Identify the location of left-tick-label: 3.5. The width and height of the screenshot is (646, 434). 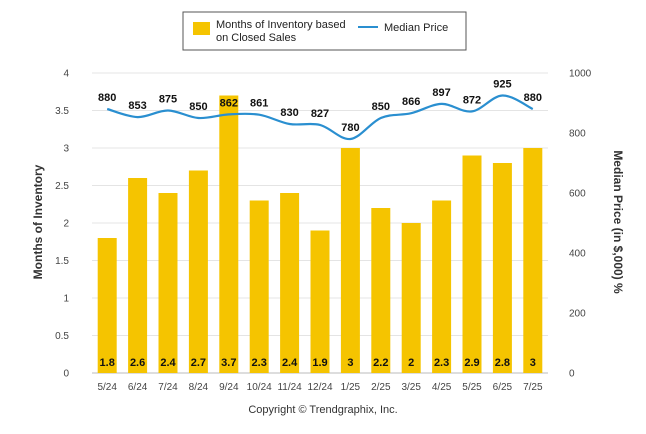
(62, 111).